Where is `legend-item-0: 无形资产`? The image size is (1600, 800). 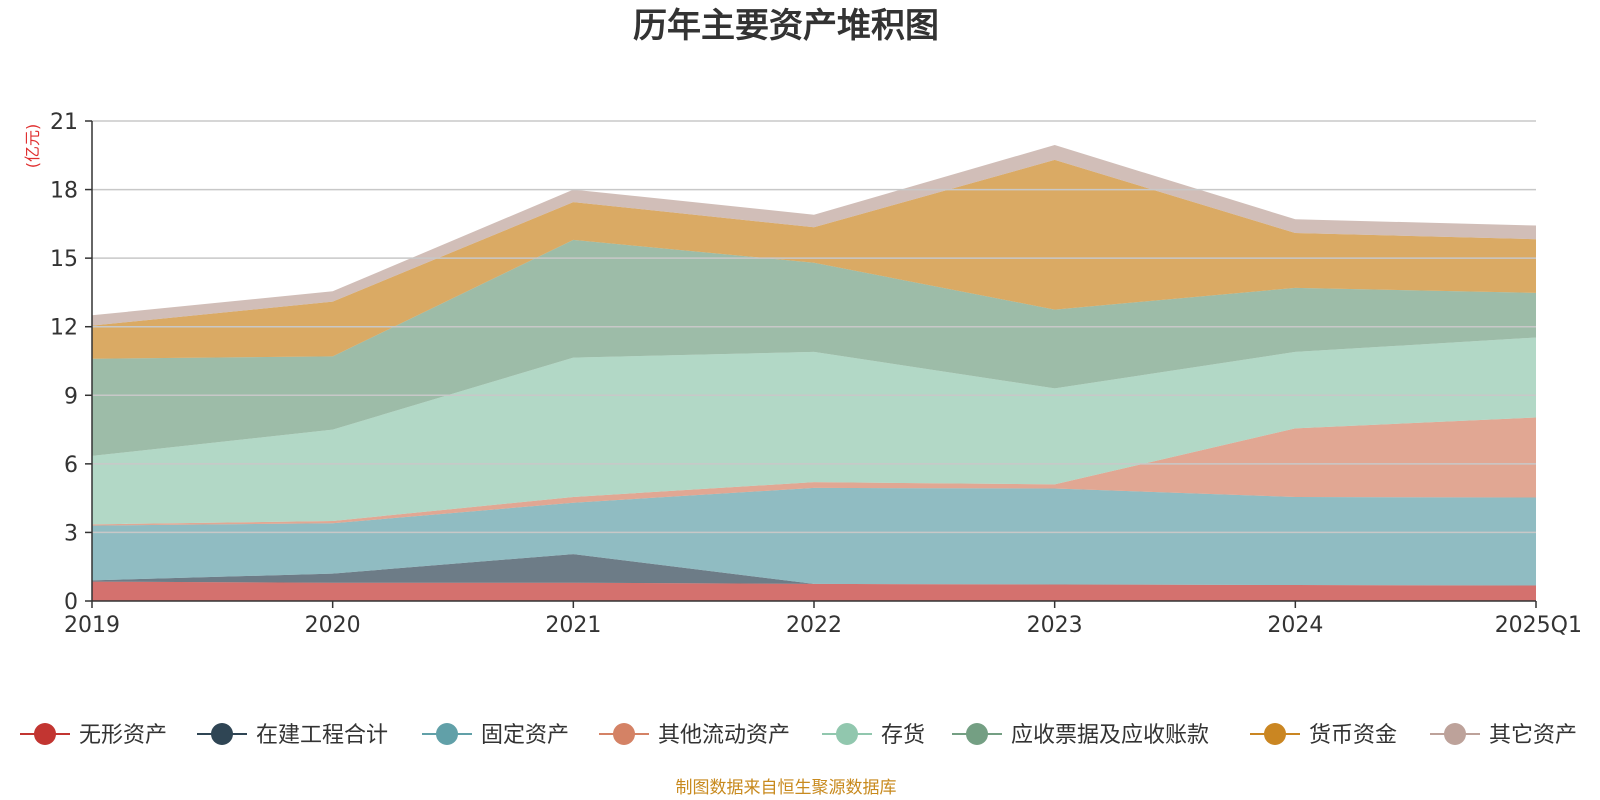 legend-item-0: 无形资产 is located at coordinates (93, 735).